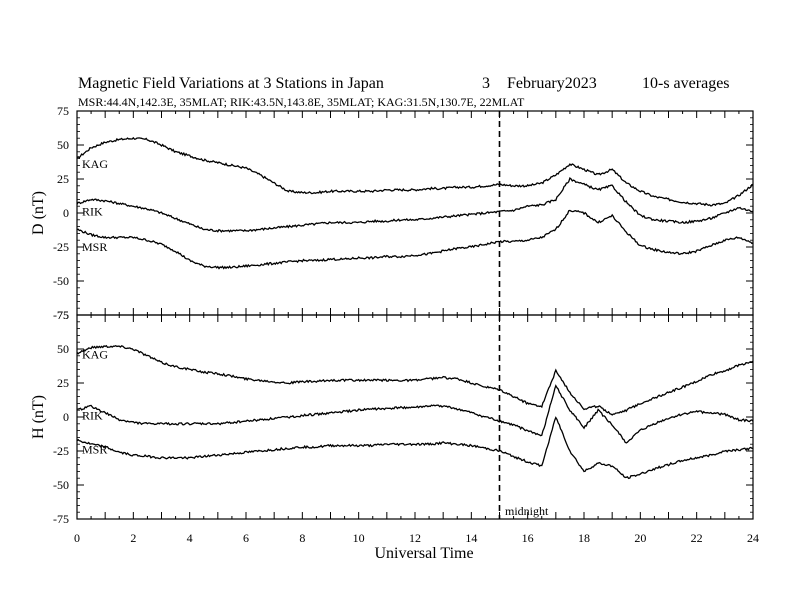 The image size is (792, 612). Describe the element at coordinates (61, 485) in the screenshot. I see `h-ytick-label: -50` at that location.